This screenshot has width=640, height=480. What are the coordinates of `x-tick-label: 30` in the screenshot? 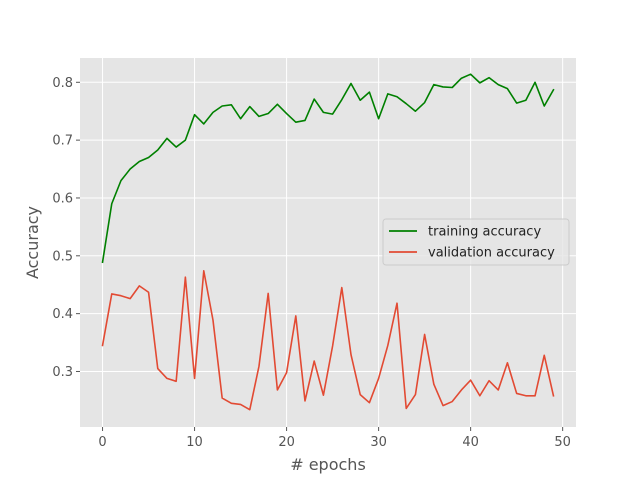 It's located at (378, 442).